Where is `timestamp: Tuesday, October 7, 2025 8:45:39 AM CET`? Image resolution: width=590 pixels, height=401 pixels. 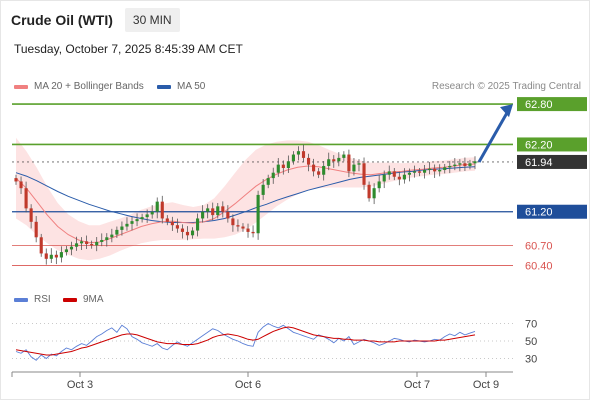
timestamp: Tuesday, October 7, 2025 8:45:39 AM CET is located at coordinates (128, 49).